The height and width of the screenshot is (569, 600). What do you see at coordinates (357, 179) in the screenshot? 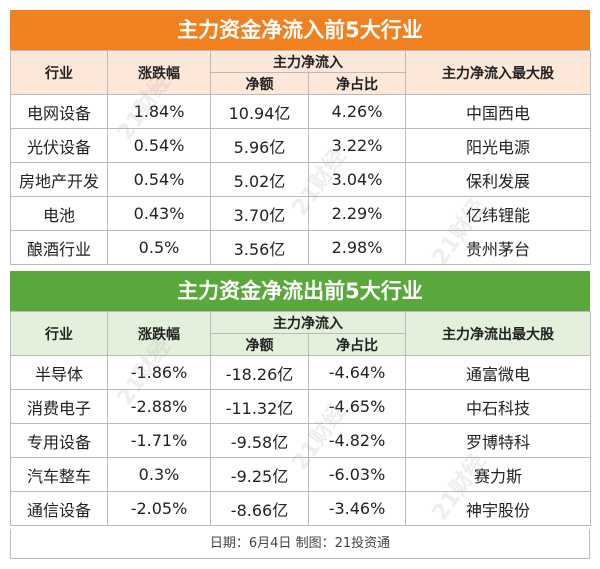
I see `ratio-cell: 3.04%` at bounding box center [357, 179].